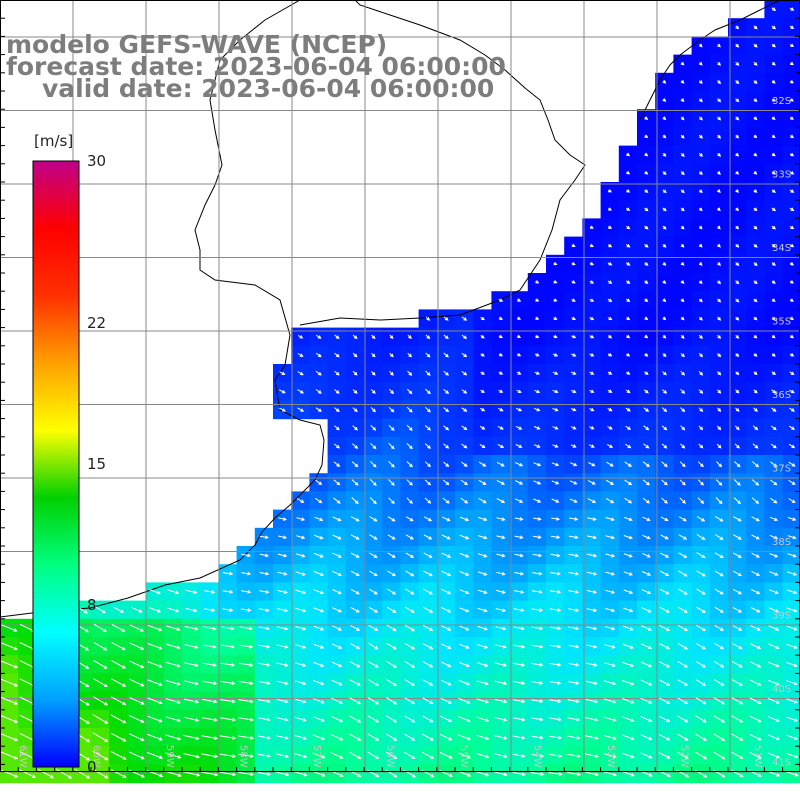  I want to click on lon-label: 51W, so click(757, 756).